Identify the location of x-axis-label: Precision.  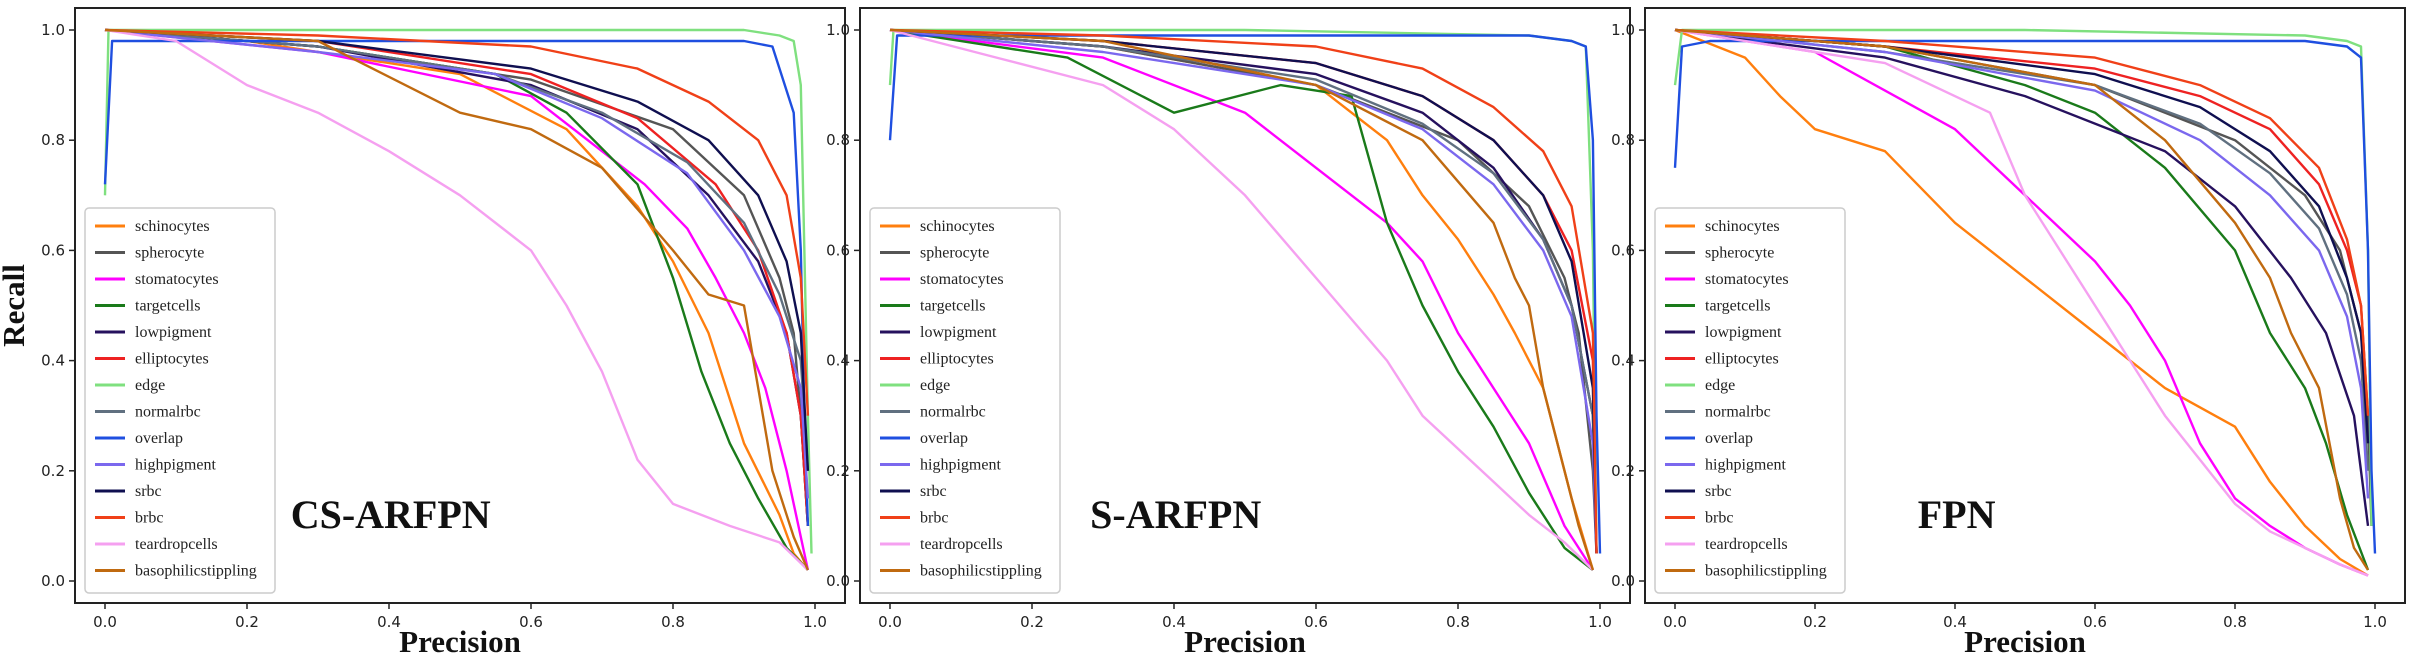
(460, 641).